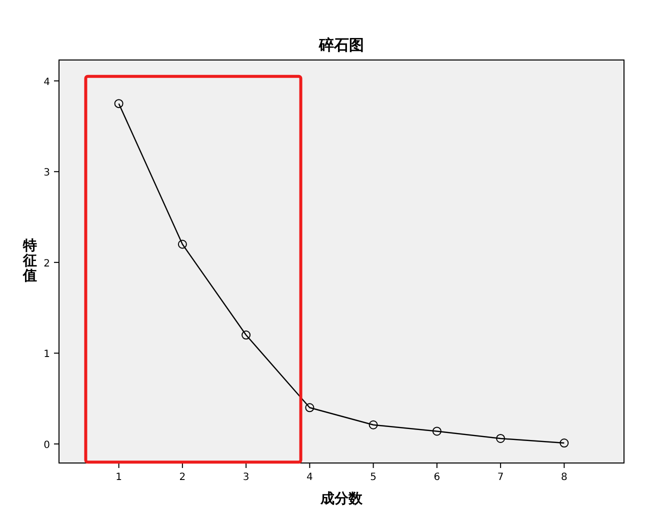 Image resolution: width=658 pixels, height=508 pixels. Describe the element at coordinates (47, 445) in the screenshot. I see `y-tick-label: 0` at that location.